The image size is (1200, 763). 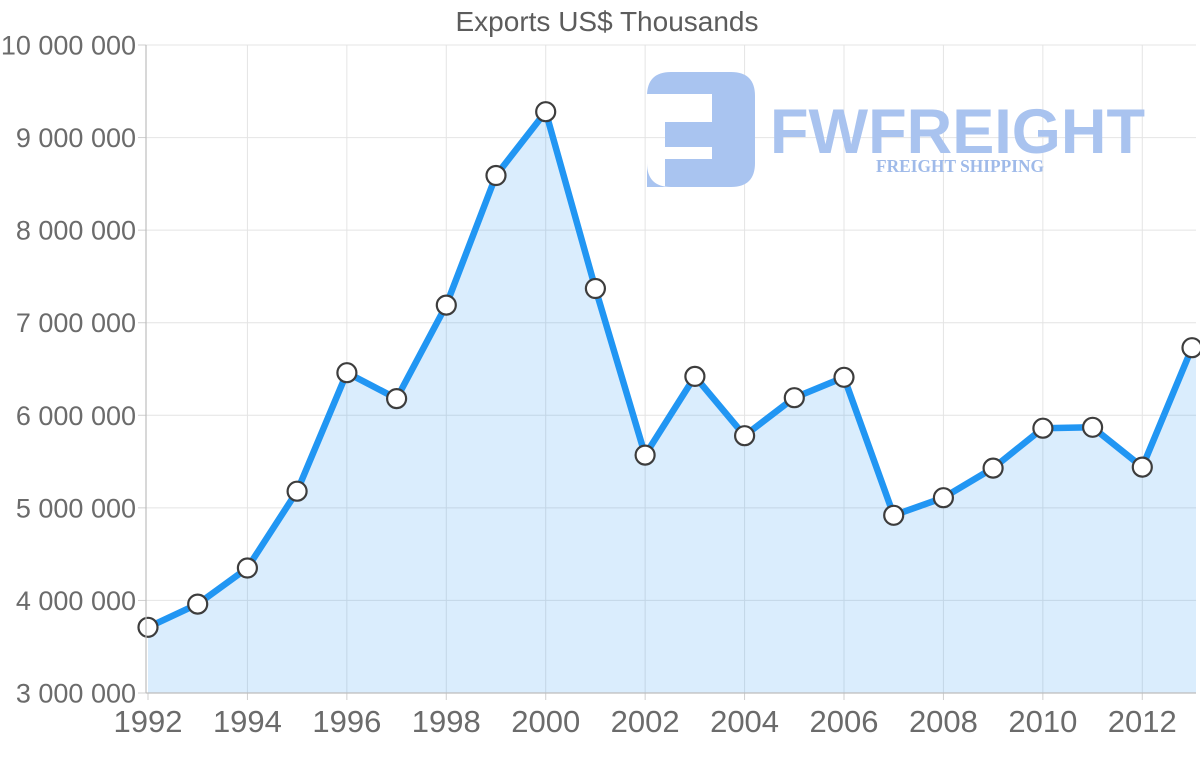 I want to click on y-axis-label: 5 000 000, so click(x=76, y=508).